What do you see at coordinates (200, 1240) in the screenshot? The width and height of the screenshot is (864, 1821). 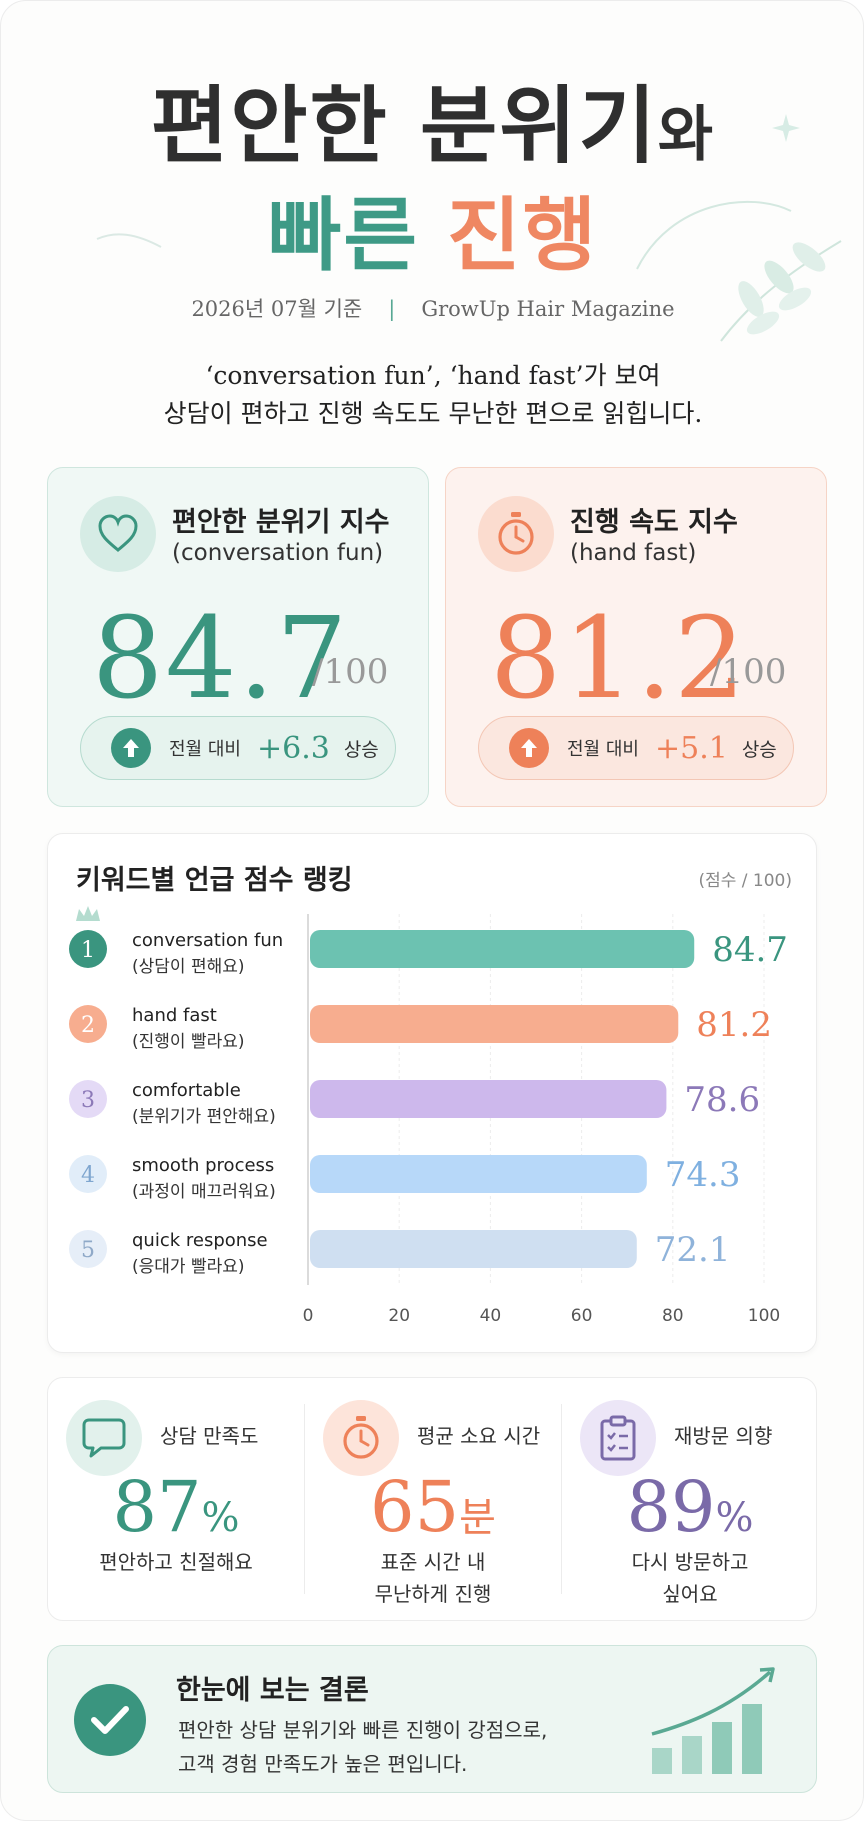 I see `category-name: quick response` at bounding box center [200, 1240].